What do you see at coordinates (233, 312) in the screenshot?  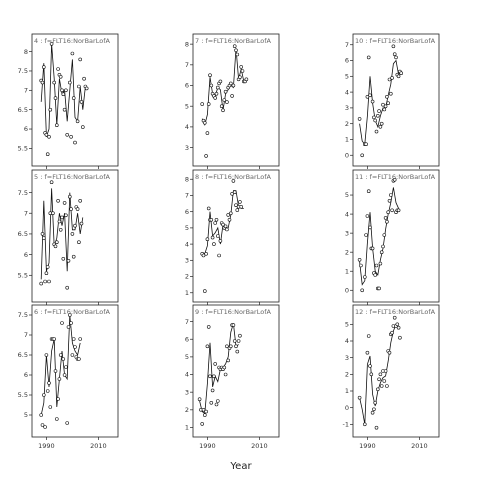 I see `panel-title: 9 : f=FLT16:NorBarLofA` at bounding box center [233, 312].